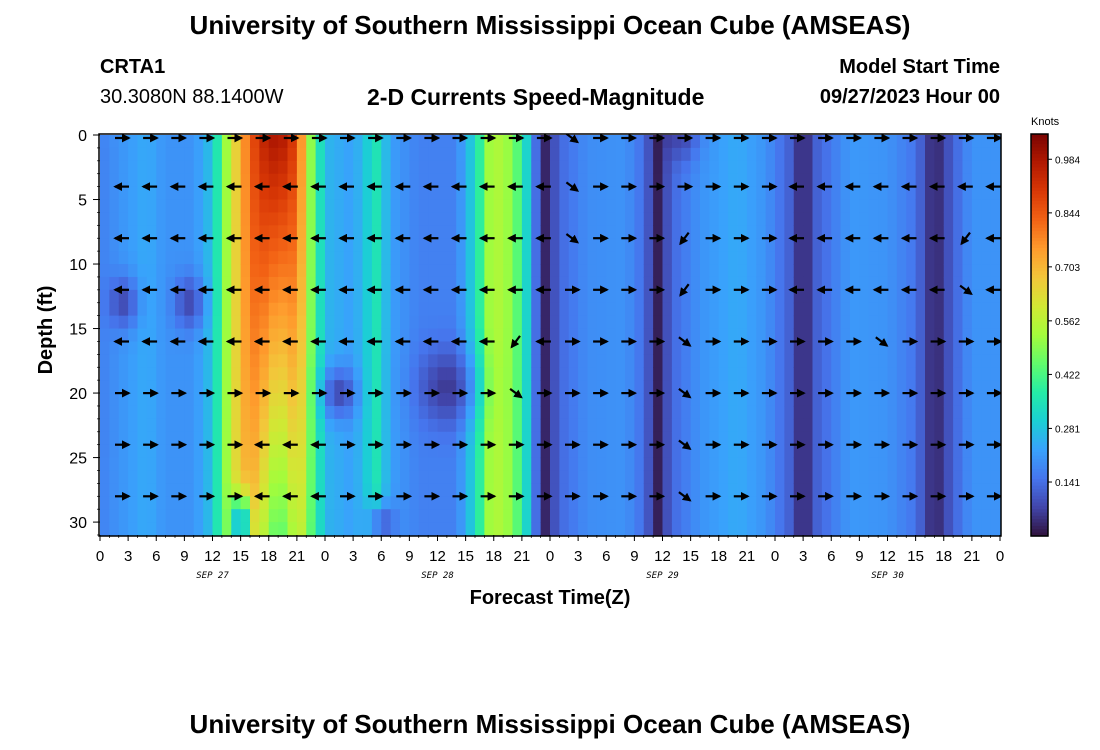  Describe the element at coordinates (465, 556) in the screenshot. I see `x-tick-label: 15` at that location.